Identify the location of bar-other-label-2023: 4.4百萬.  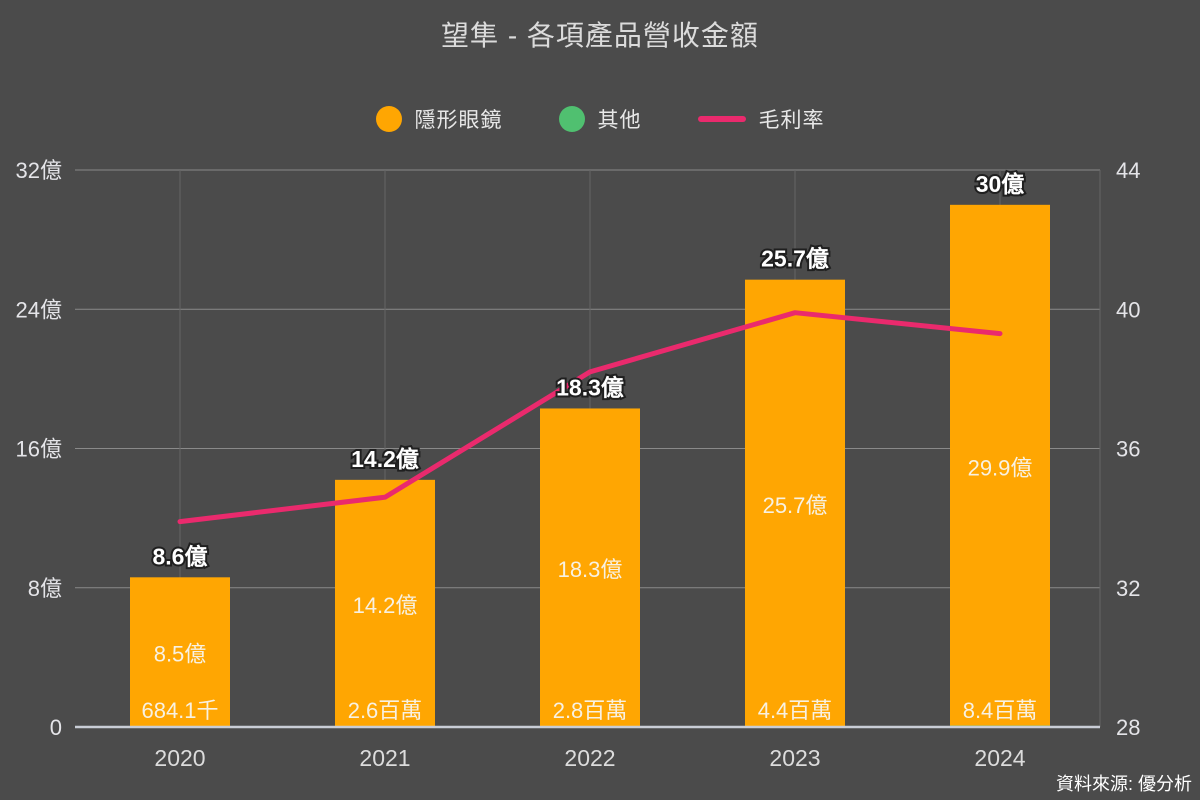
(795, 710).